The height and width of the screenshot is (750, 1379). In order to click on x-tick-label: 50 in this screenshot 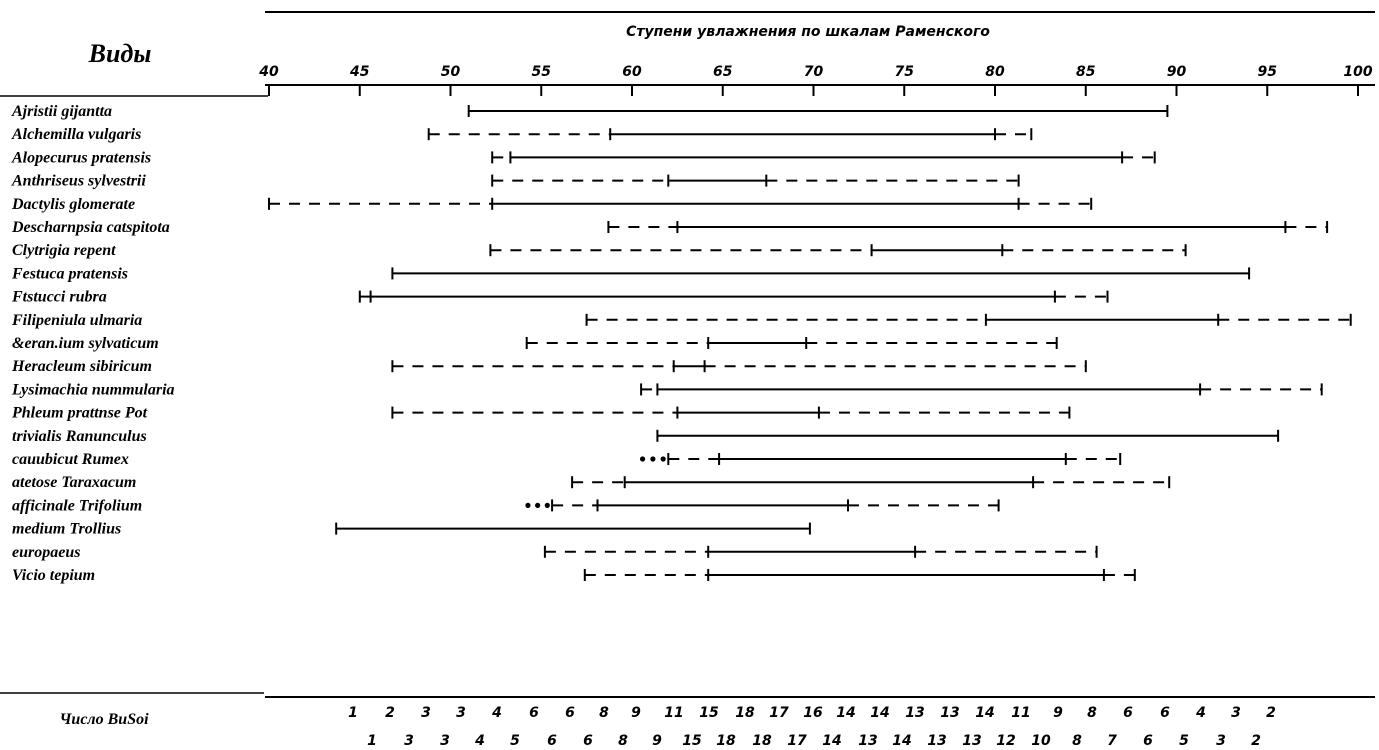, I will do `click(451, 72)`.